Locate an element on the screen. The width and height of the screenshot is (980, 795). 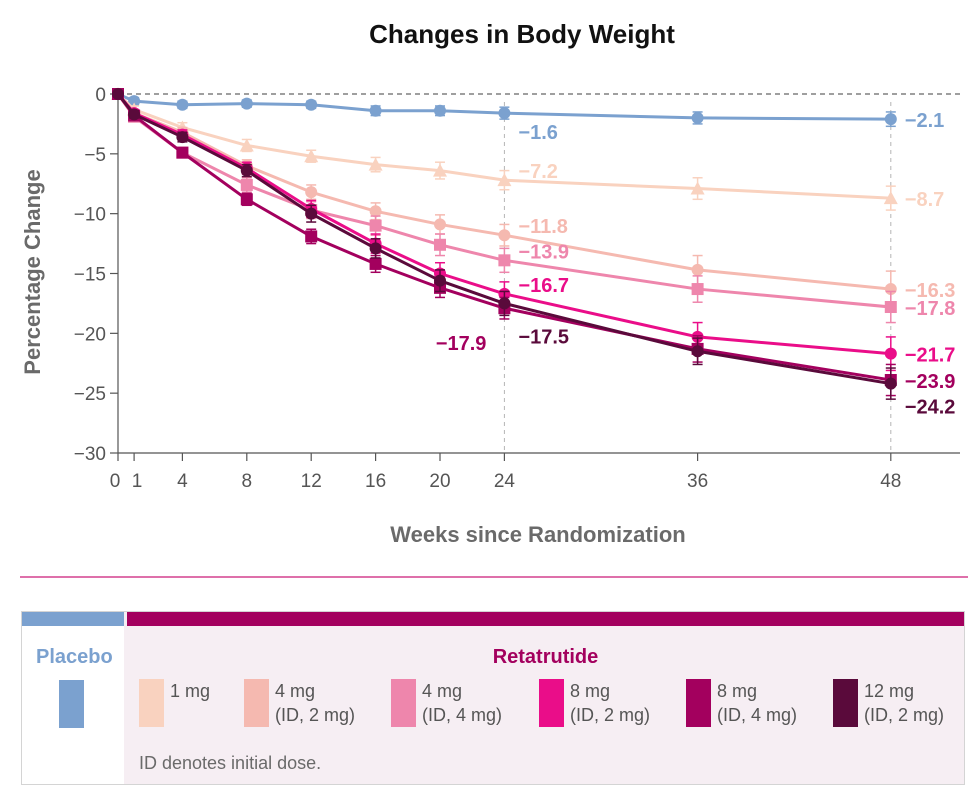
x-tick-label: 48 is located at coordinates (890, 481).